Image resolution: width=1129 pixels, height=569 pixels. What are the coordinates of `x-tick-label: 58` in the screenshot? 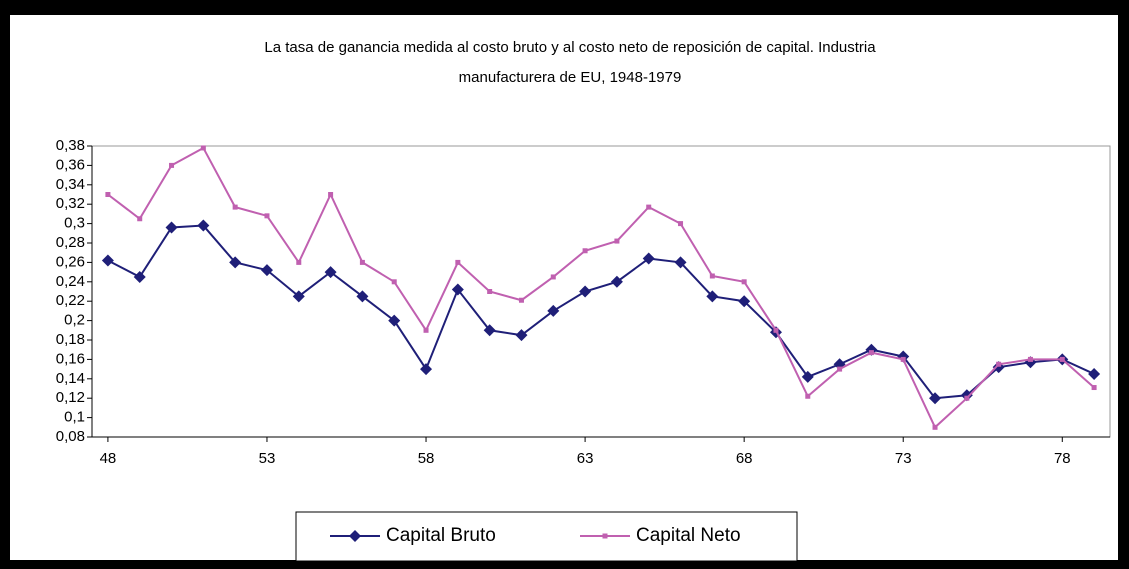 It's located at (426, 458).